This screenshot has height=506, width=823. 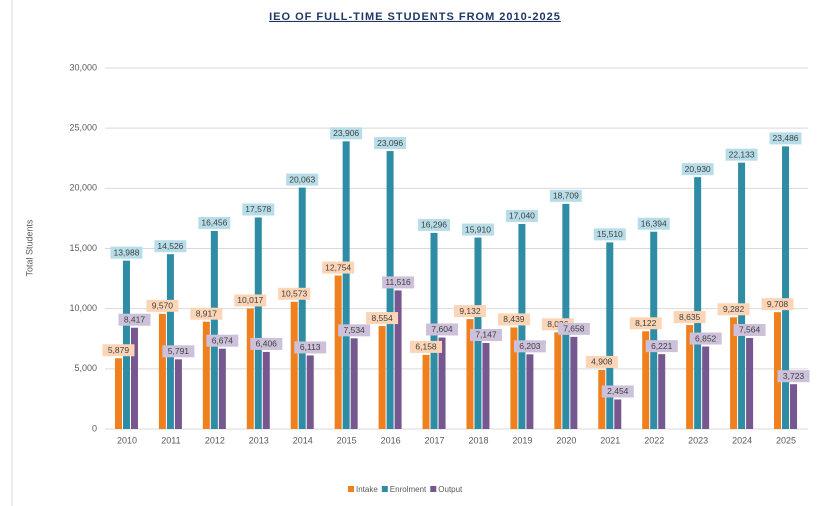 I want to click on value-label: 8,439, so click(x=514, y=319).